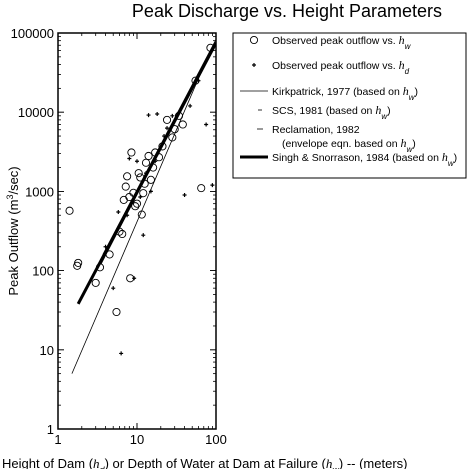 The width and height of the screenshot is (474, 469). Describe the element at coordinates (43, 271) in the screenshot. I see `y-tick-label: 100` at that location.